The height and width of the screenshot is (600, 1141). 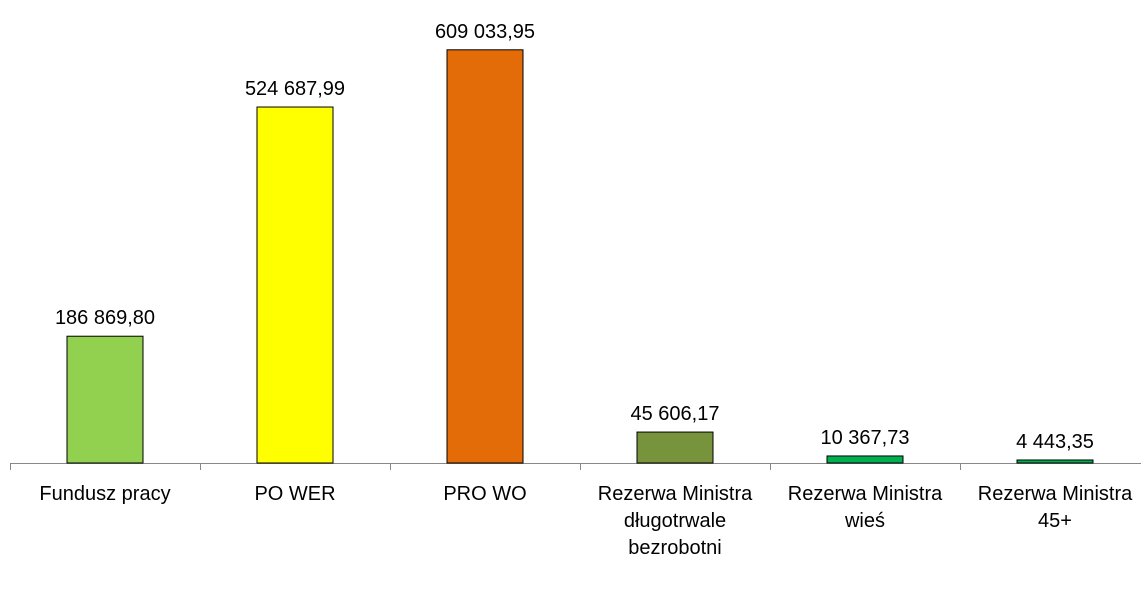 I want to click on x-tick-label-box: Rezerwa Ministra wieś, so click(x=865, y=507).